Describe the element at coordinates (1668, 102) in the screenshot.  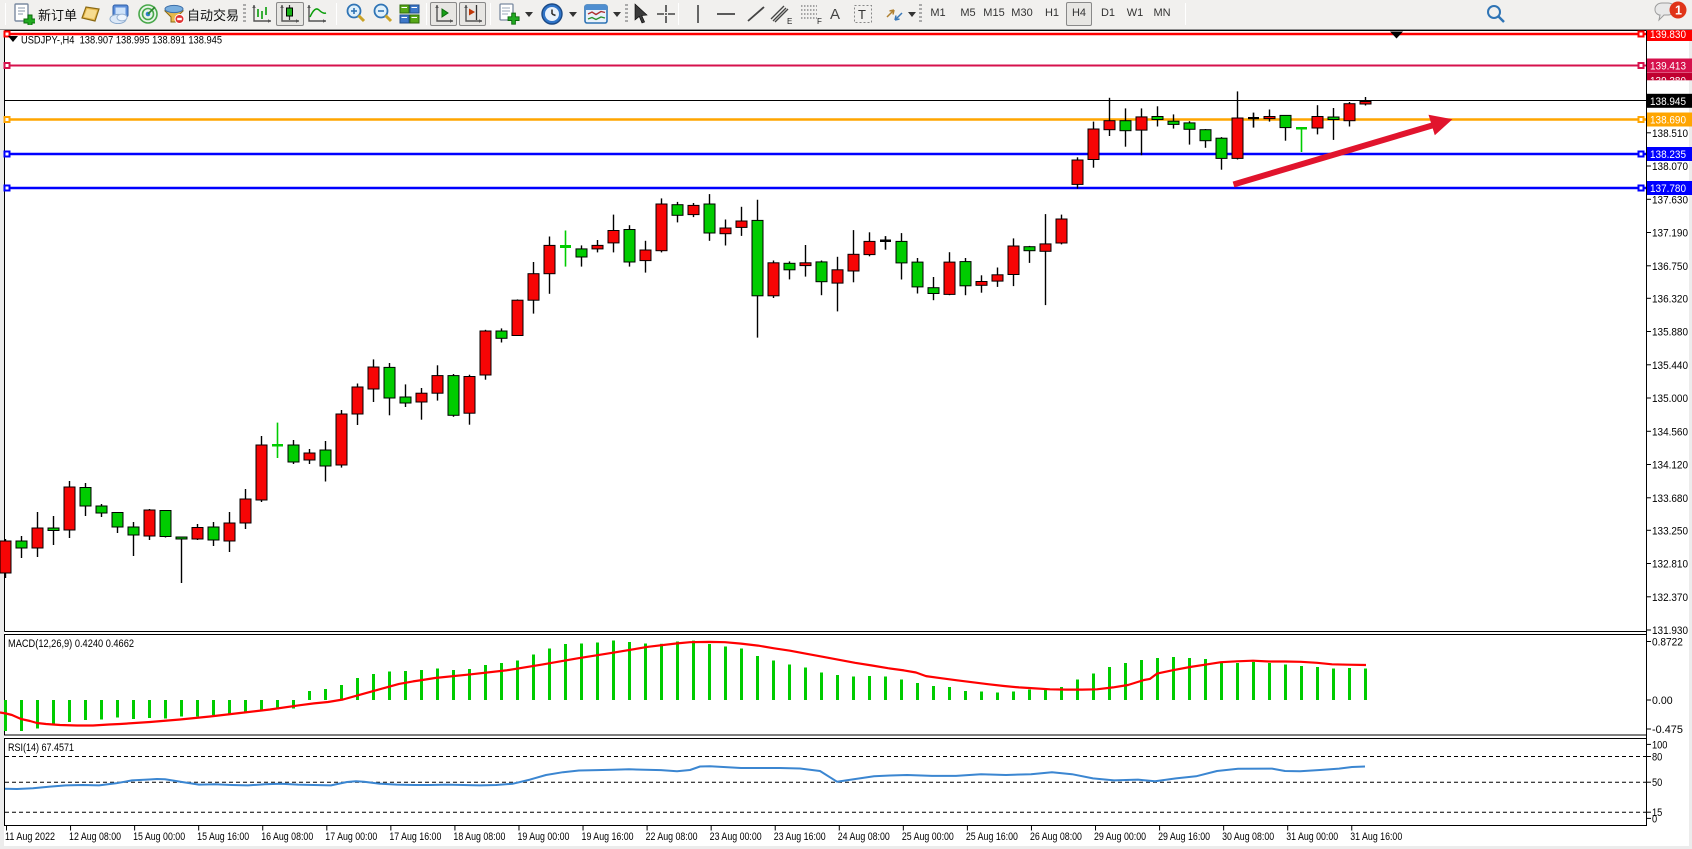
I see `svg-text: 138.945` at that location.